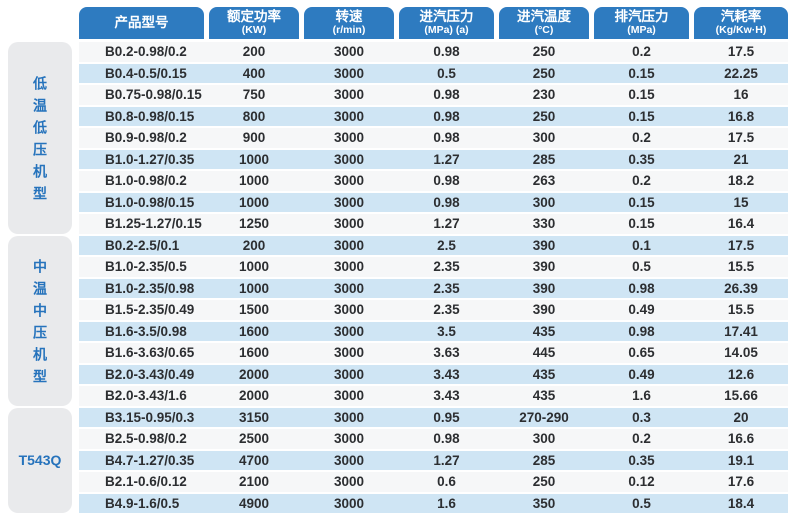  What do you see at coordinates (254, 73) in the screenshot?
I see `value-cell: 400` at bounding box center [254, 73].